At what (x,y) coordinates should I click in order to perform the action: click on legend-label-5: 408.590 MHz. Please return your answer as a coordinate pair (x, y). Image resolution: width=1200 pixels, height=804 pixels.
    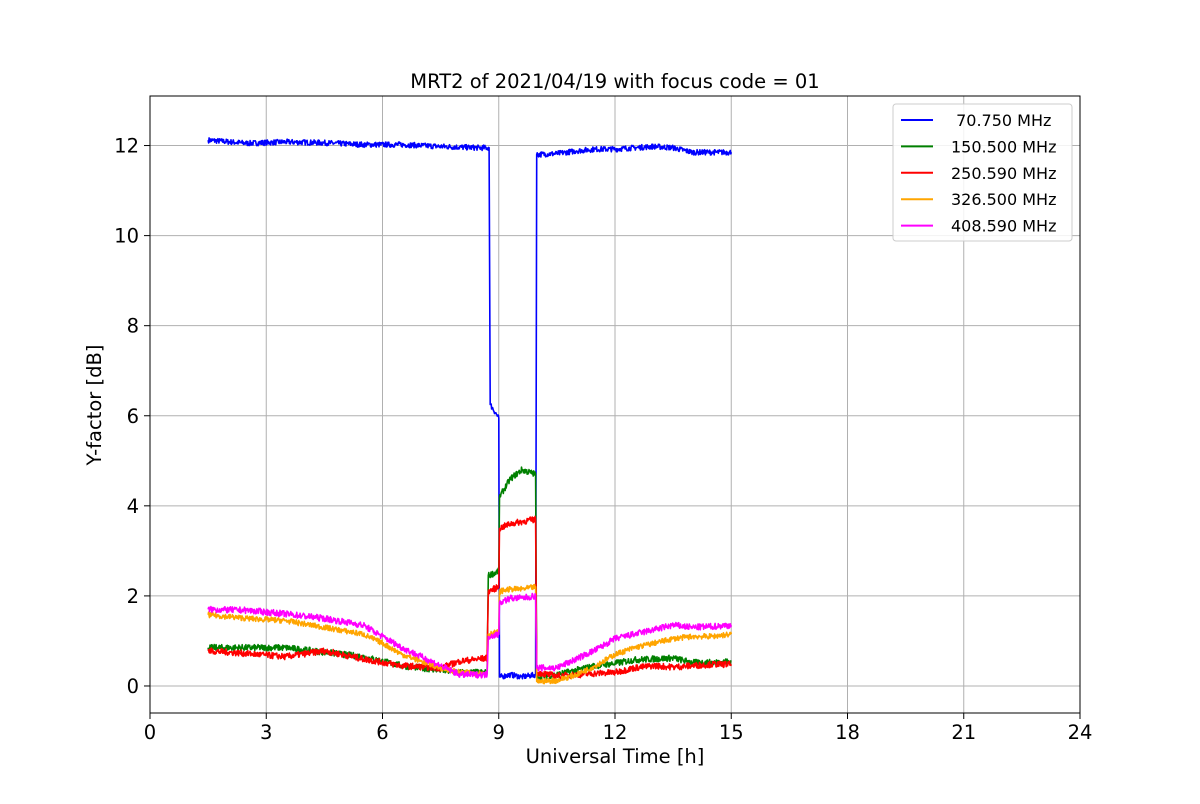
    Looking at the image, I should click on (1003, 226).